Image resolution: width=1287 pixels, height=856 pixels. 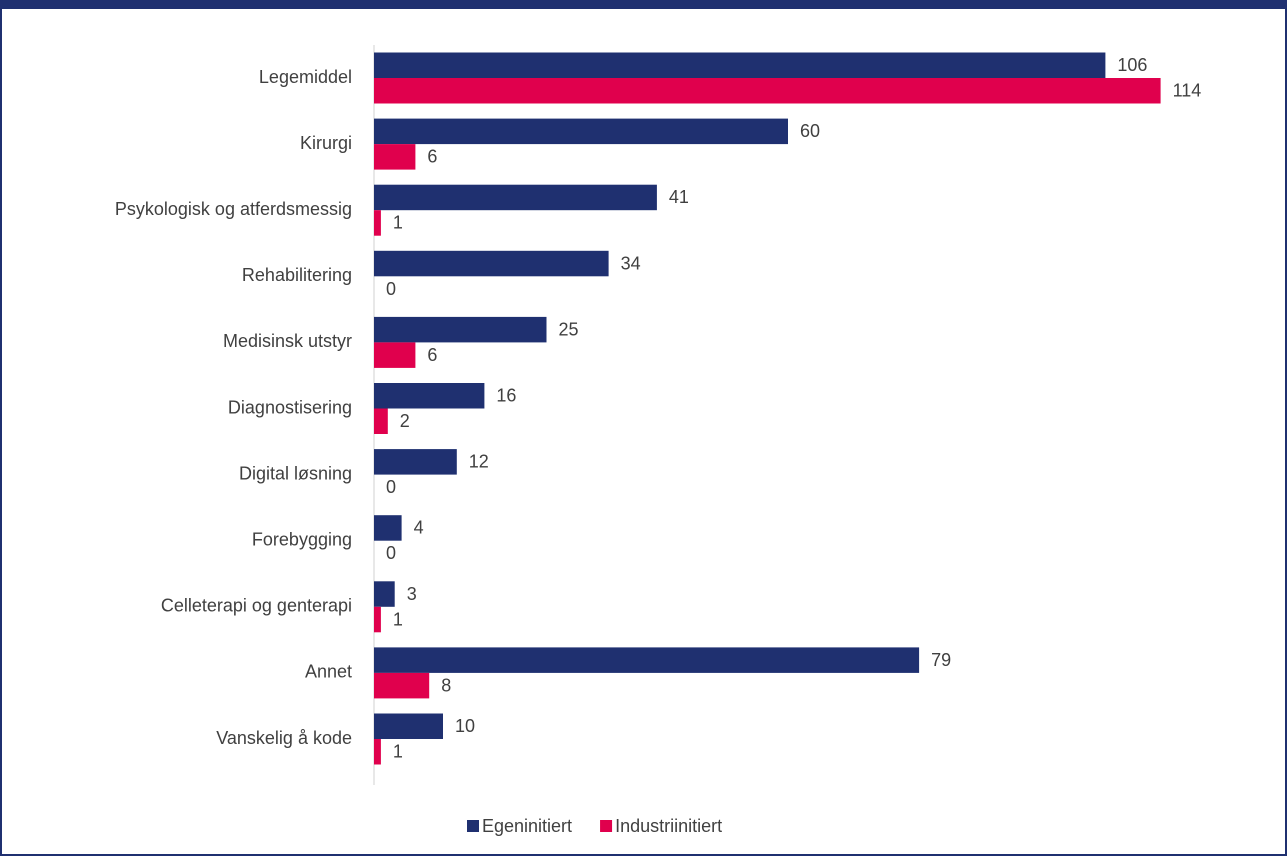 I want to click on category-label: Kirurgi, so click(x=326, y=143).